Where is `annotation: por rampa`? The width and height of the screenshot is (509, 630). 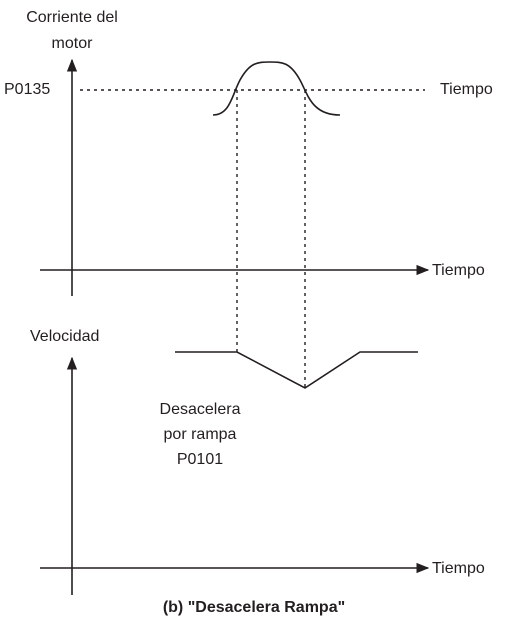
annotation: por rampa is located at coordinates (200, 434).